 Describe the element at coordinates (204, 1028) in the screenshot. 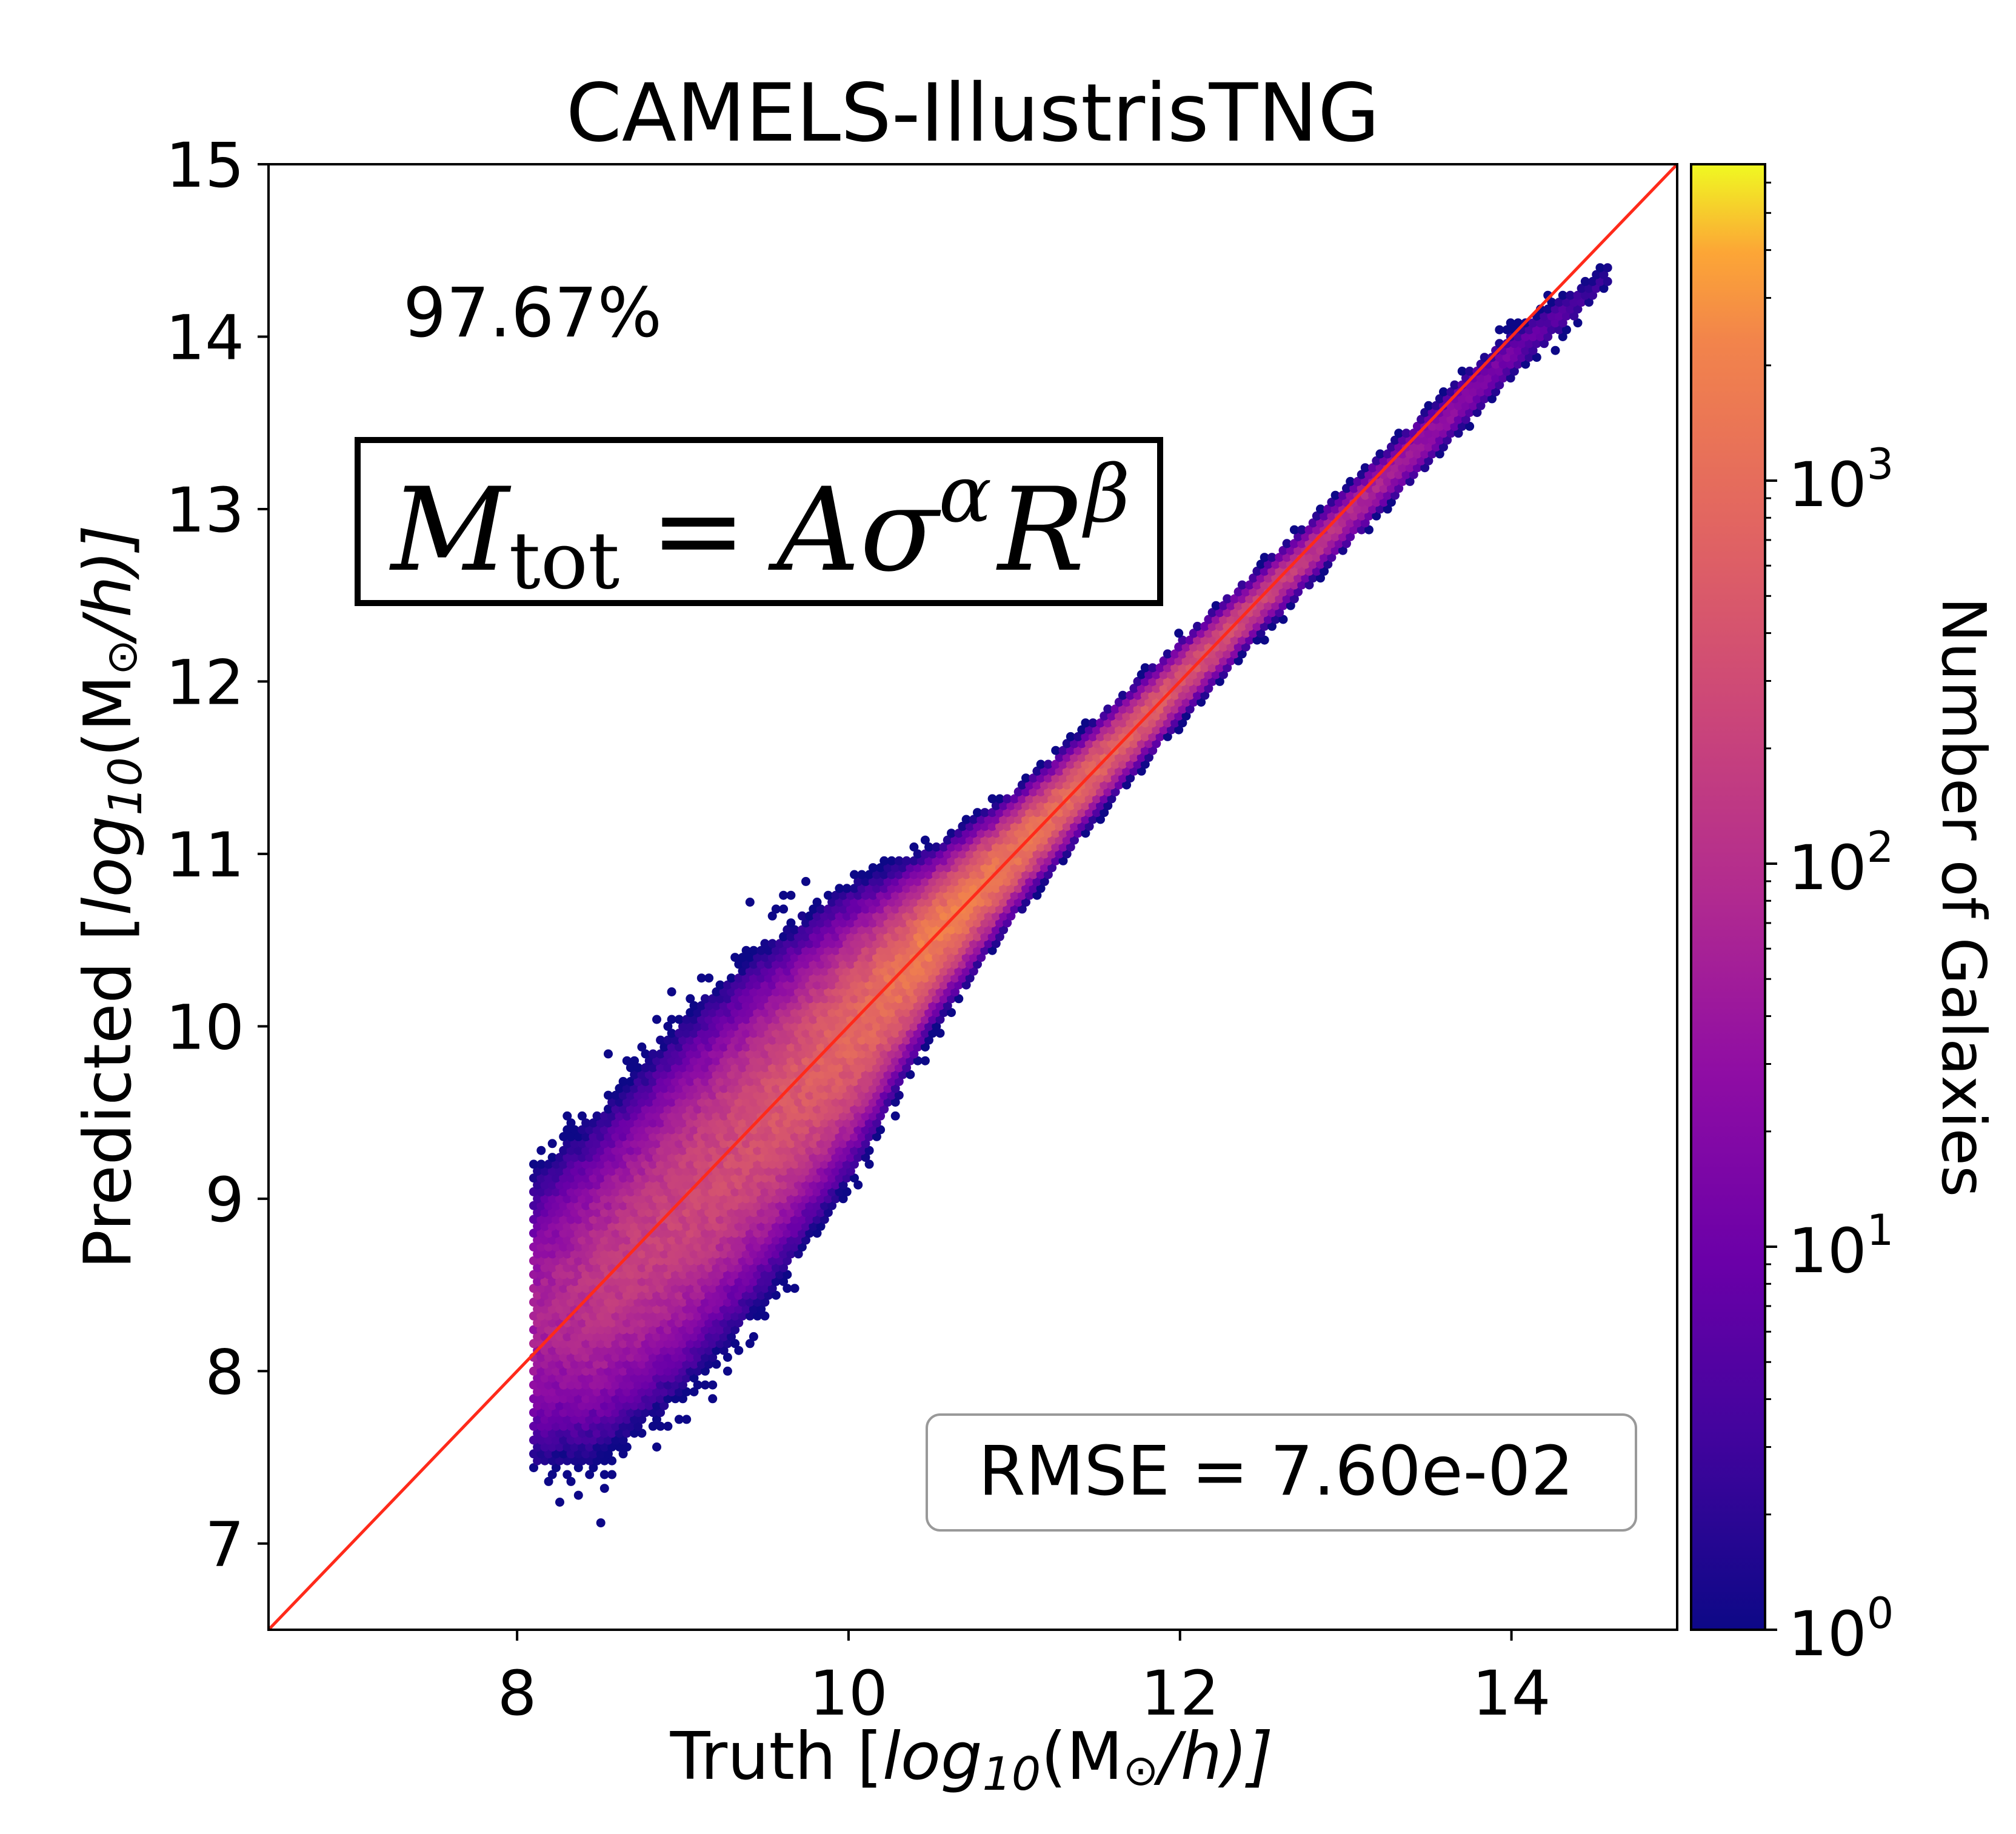

I see `y-tick-label: 10` at that location.